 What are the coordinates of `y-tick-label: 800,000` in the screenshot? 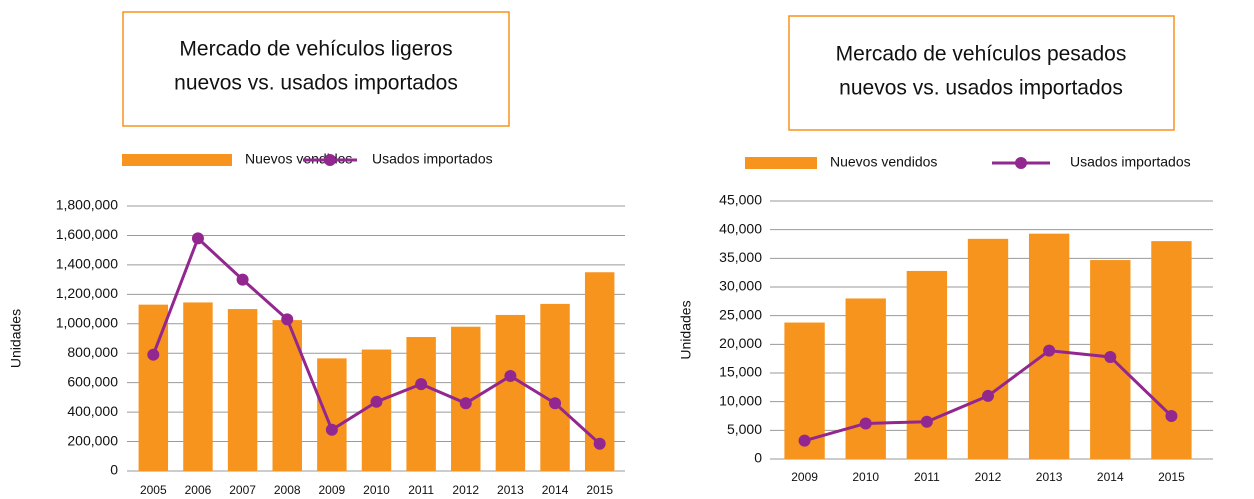 It's located at (92, 352).